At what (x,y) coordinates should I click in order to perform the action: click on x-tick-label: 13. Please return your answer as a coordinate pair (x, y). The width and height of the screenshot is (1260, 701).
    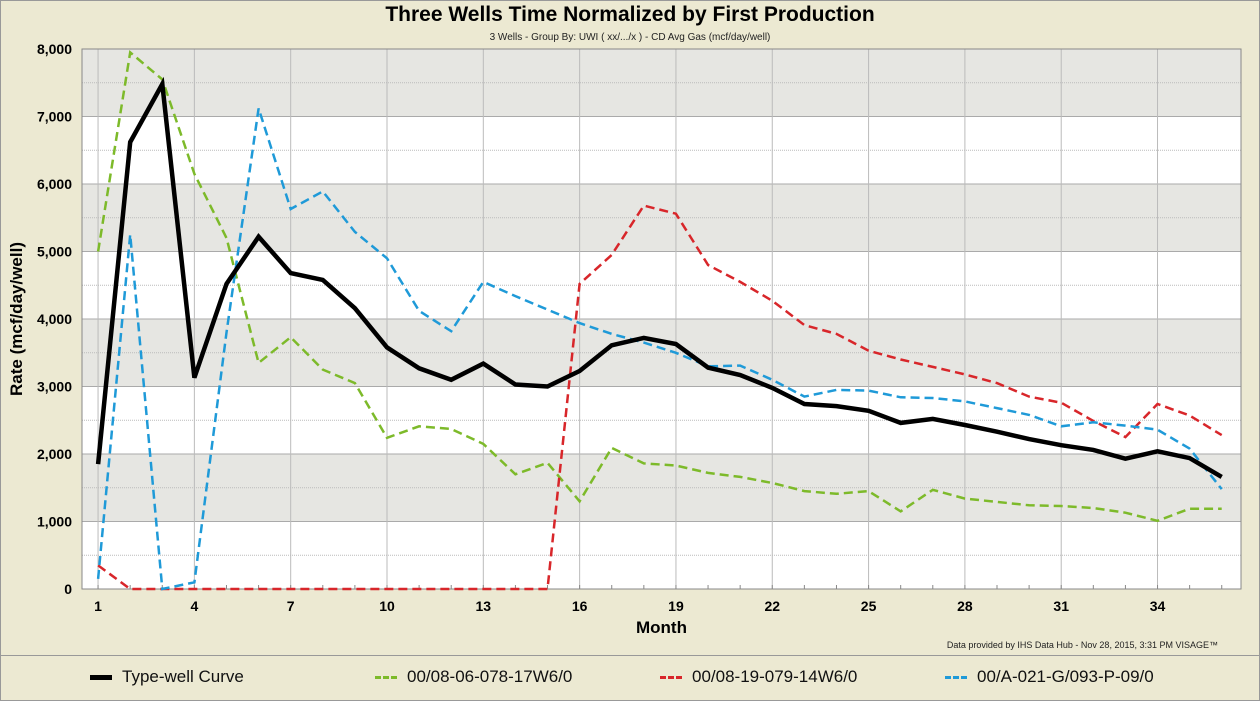
    Looking at the image, I should click on (484, 606).